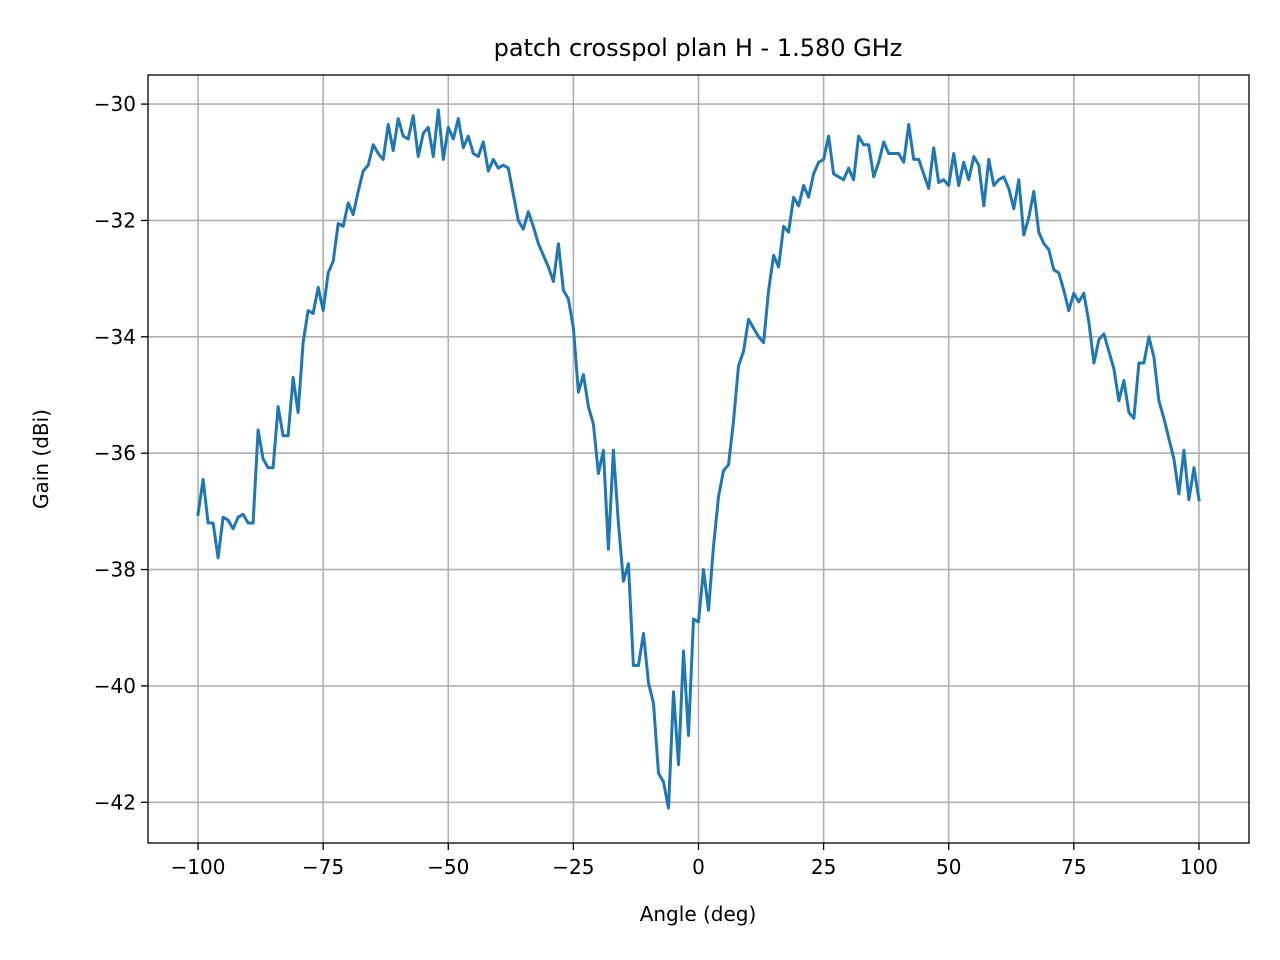 The width and height of the screenshot is (1280, 960). I want to click on y-tick-label: −36, so click(115, 453).